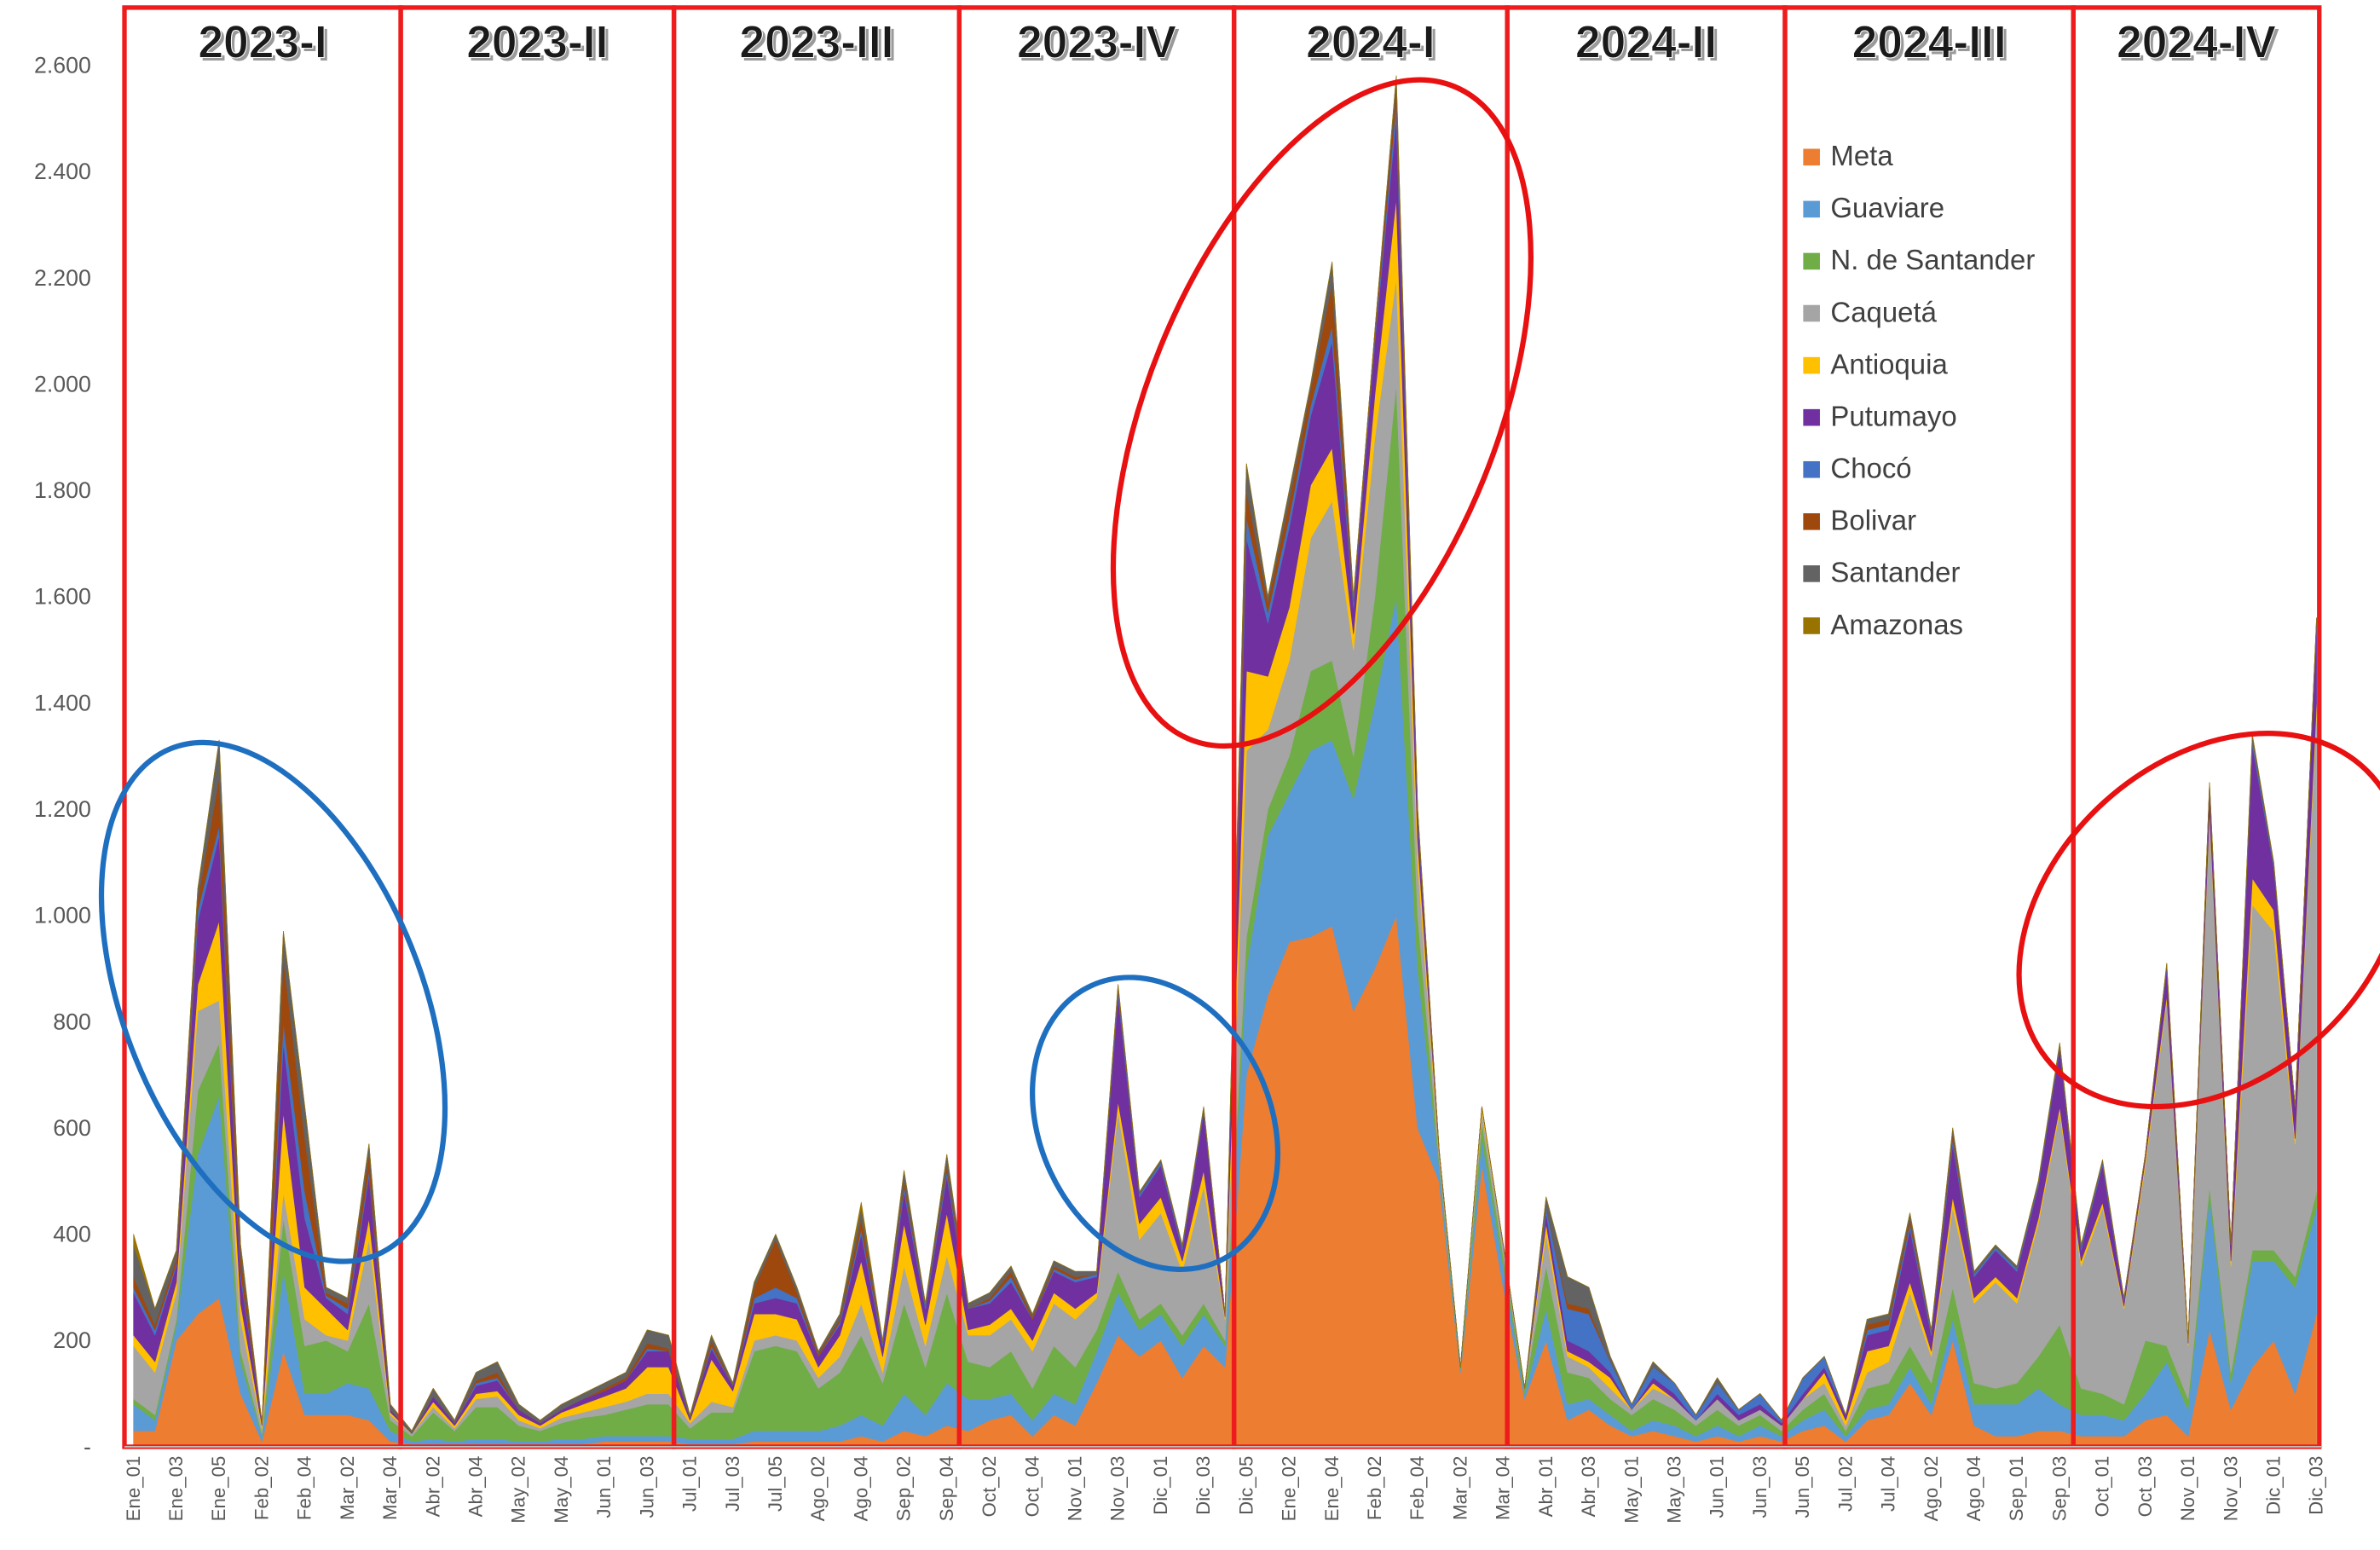  Describe the element at coordinates (87, 1447) in the screenshot. I see `y-tick-label: -` at that location.